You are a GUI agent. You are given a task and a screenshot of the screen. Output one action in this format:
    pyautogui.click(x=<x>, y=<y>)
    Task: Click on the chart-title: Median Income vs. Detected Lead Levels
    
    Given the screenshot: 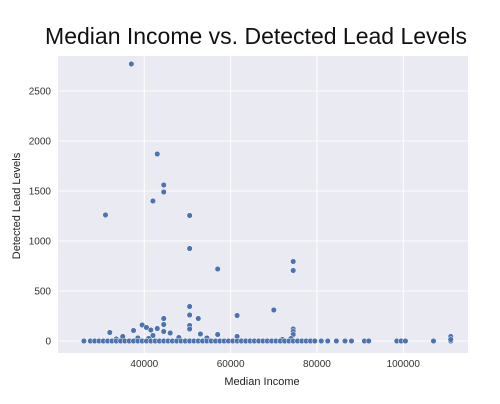 What is the action you would take?
    pyautogui.click(x=256, y=36)
    